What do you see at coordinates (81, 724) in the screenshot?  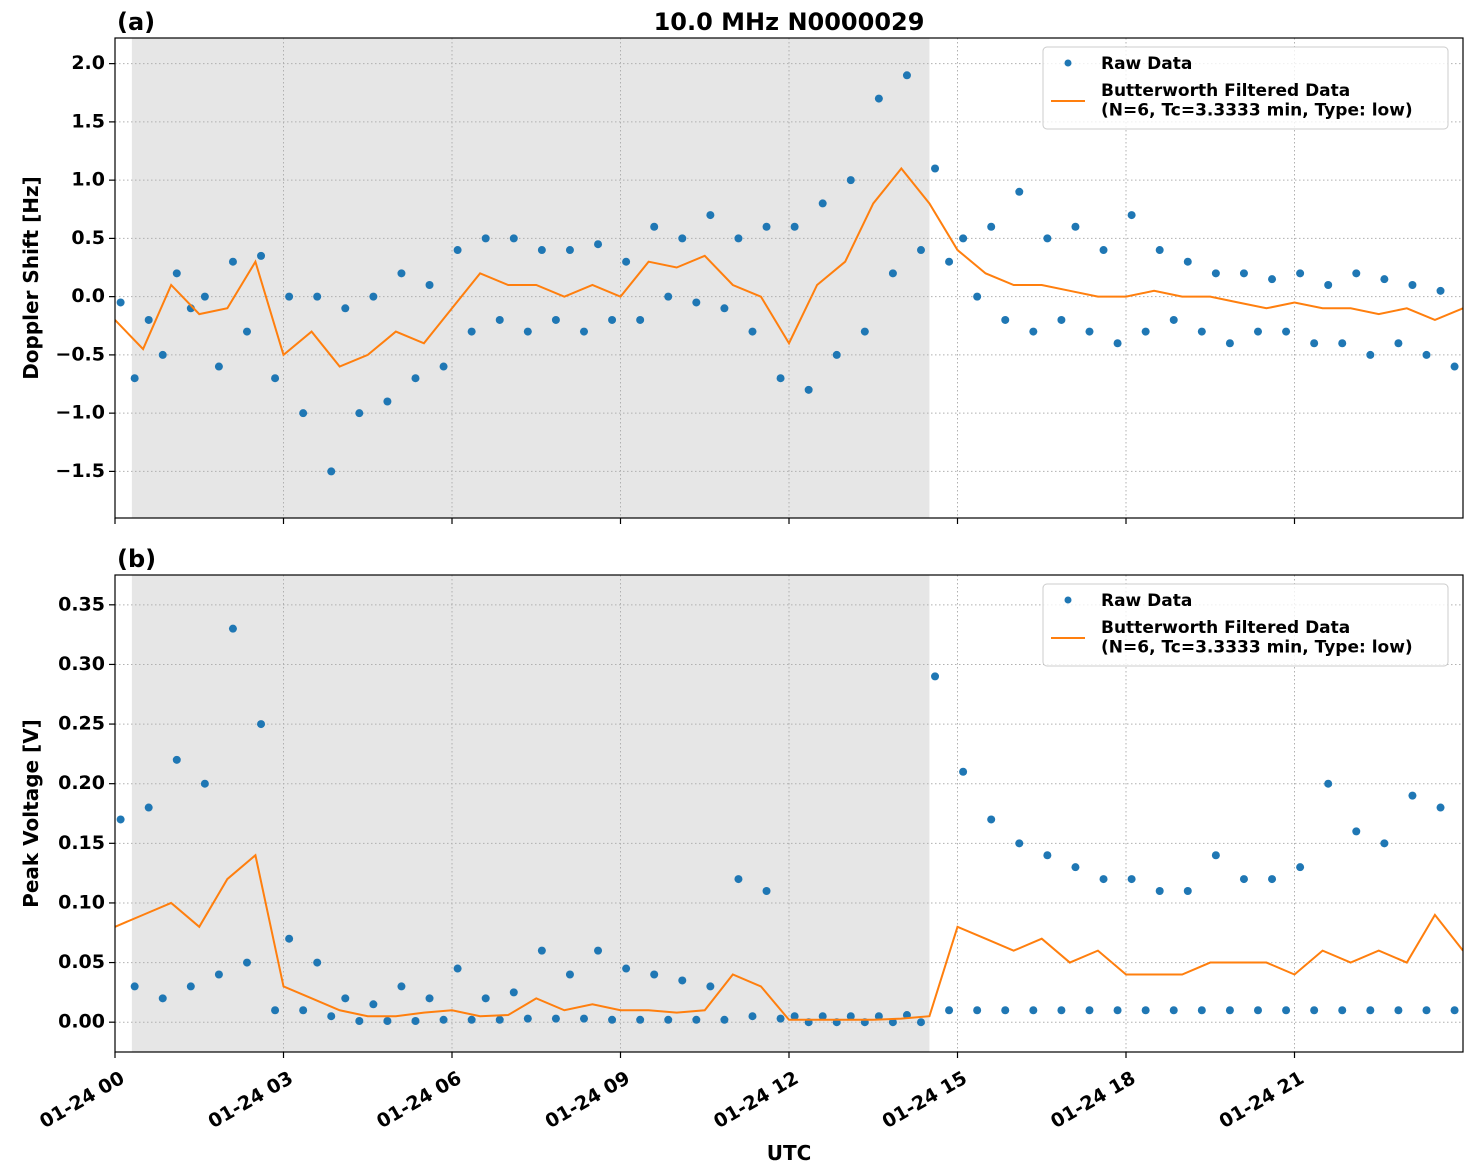 I see `y-tick-label: 0.25` at bounding box center [81, 724].